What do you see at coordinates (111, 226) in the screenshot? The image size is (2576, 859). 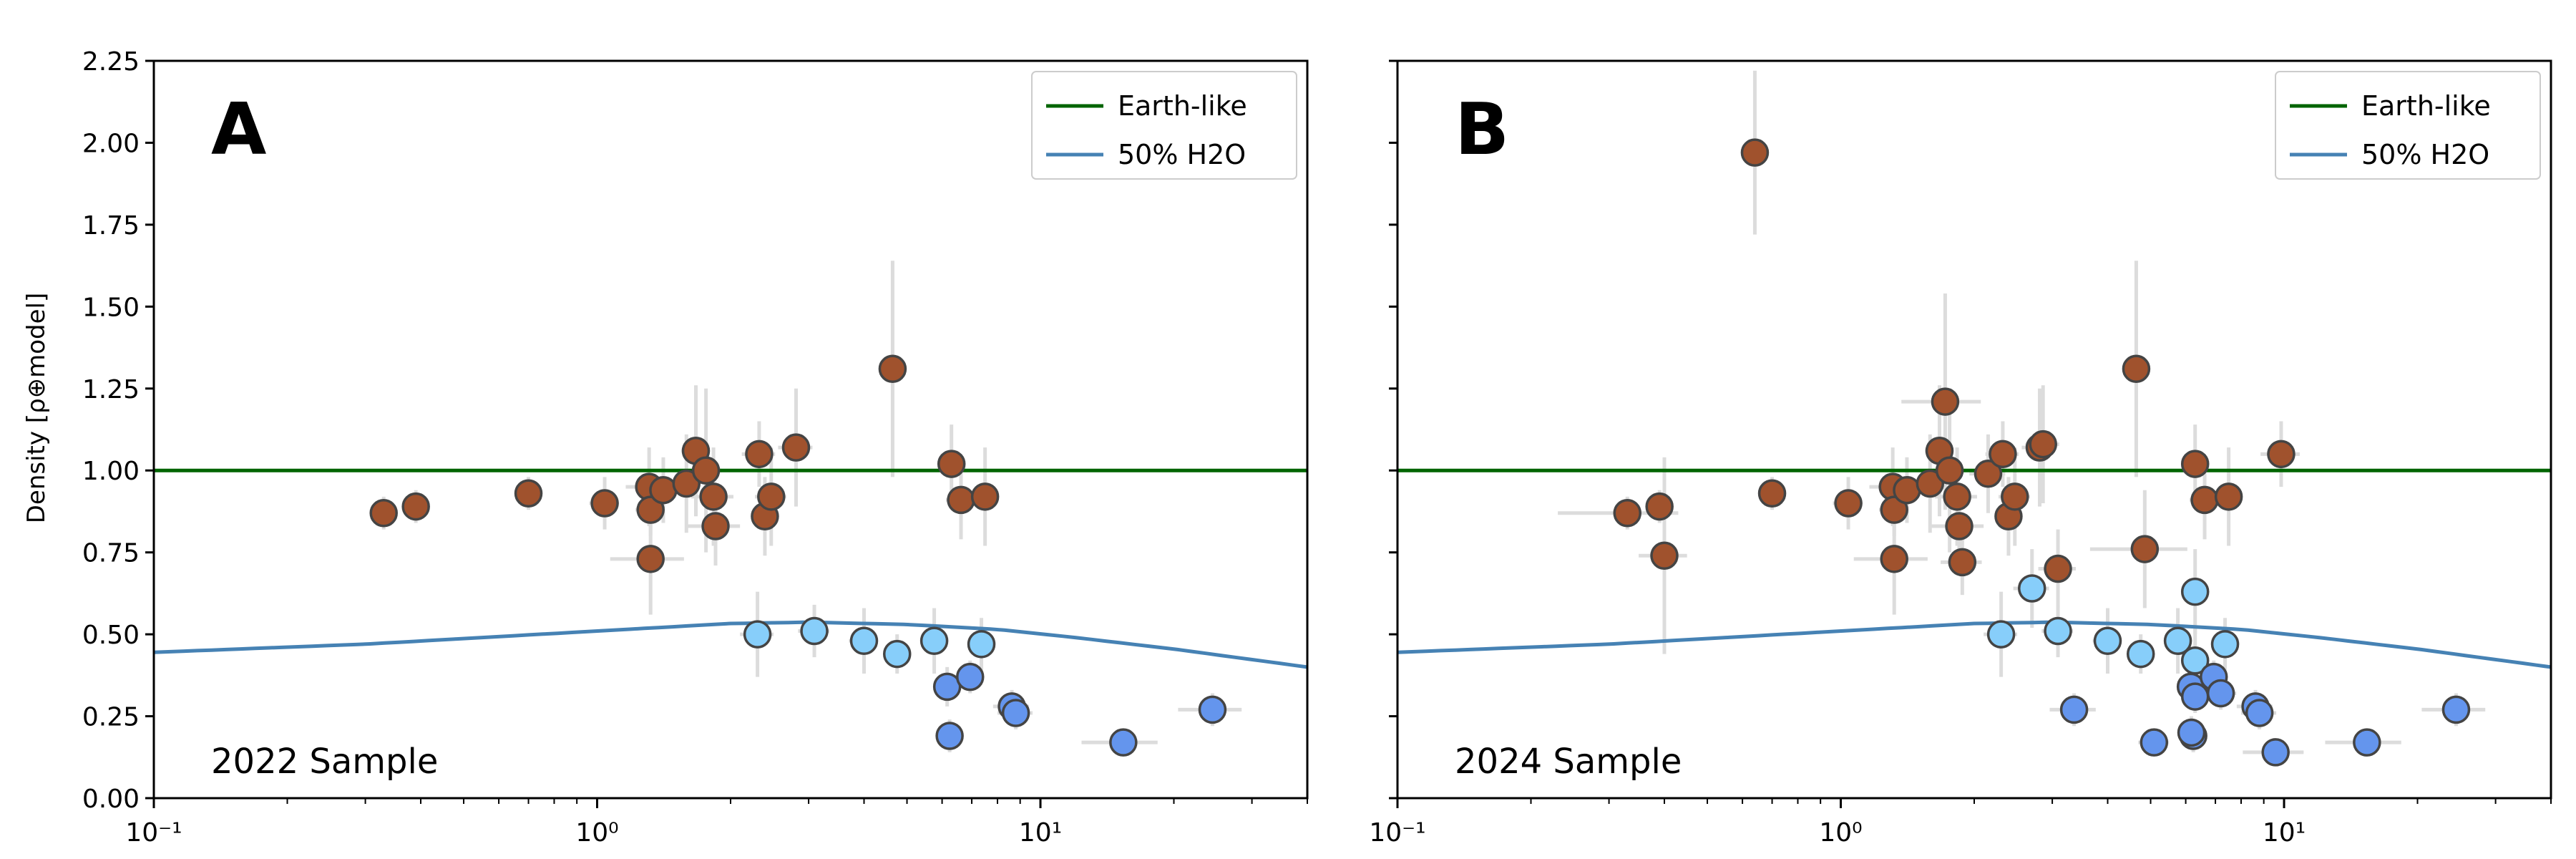 I see `y-tick-label: 1.75` at bounding box center [111, 226].